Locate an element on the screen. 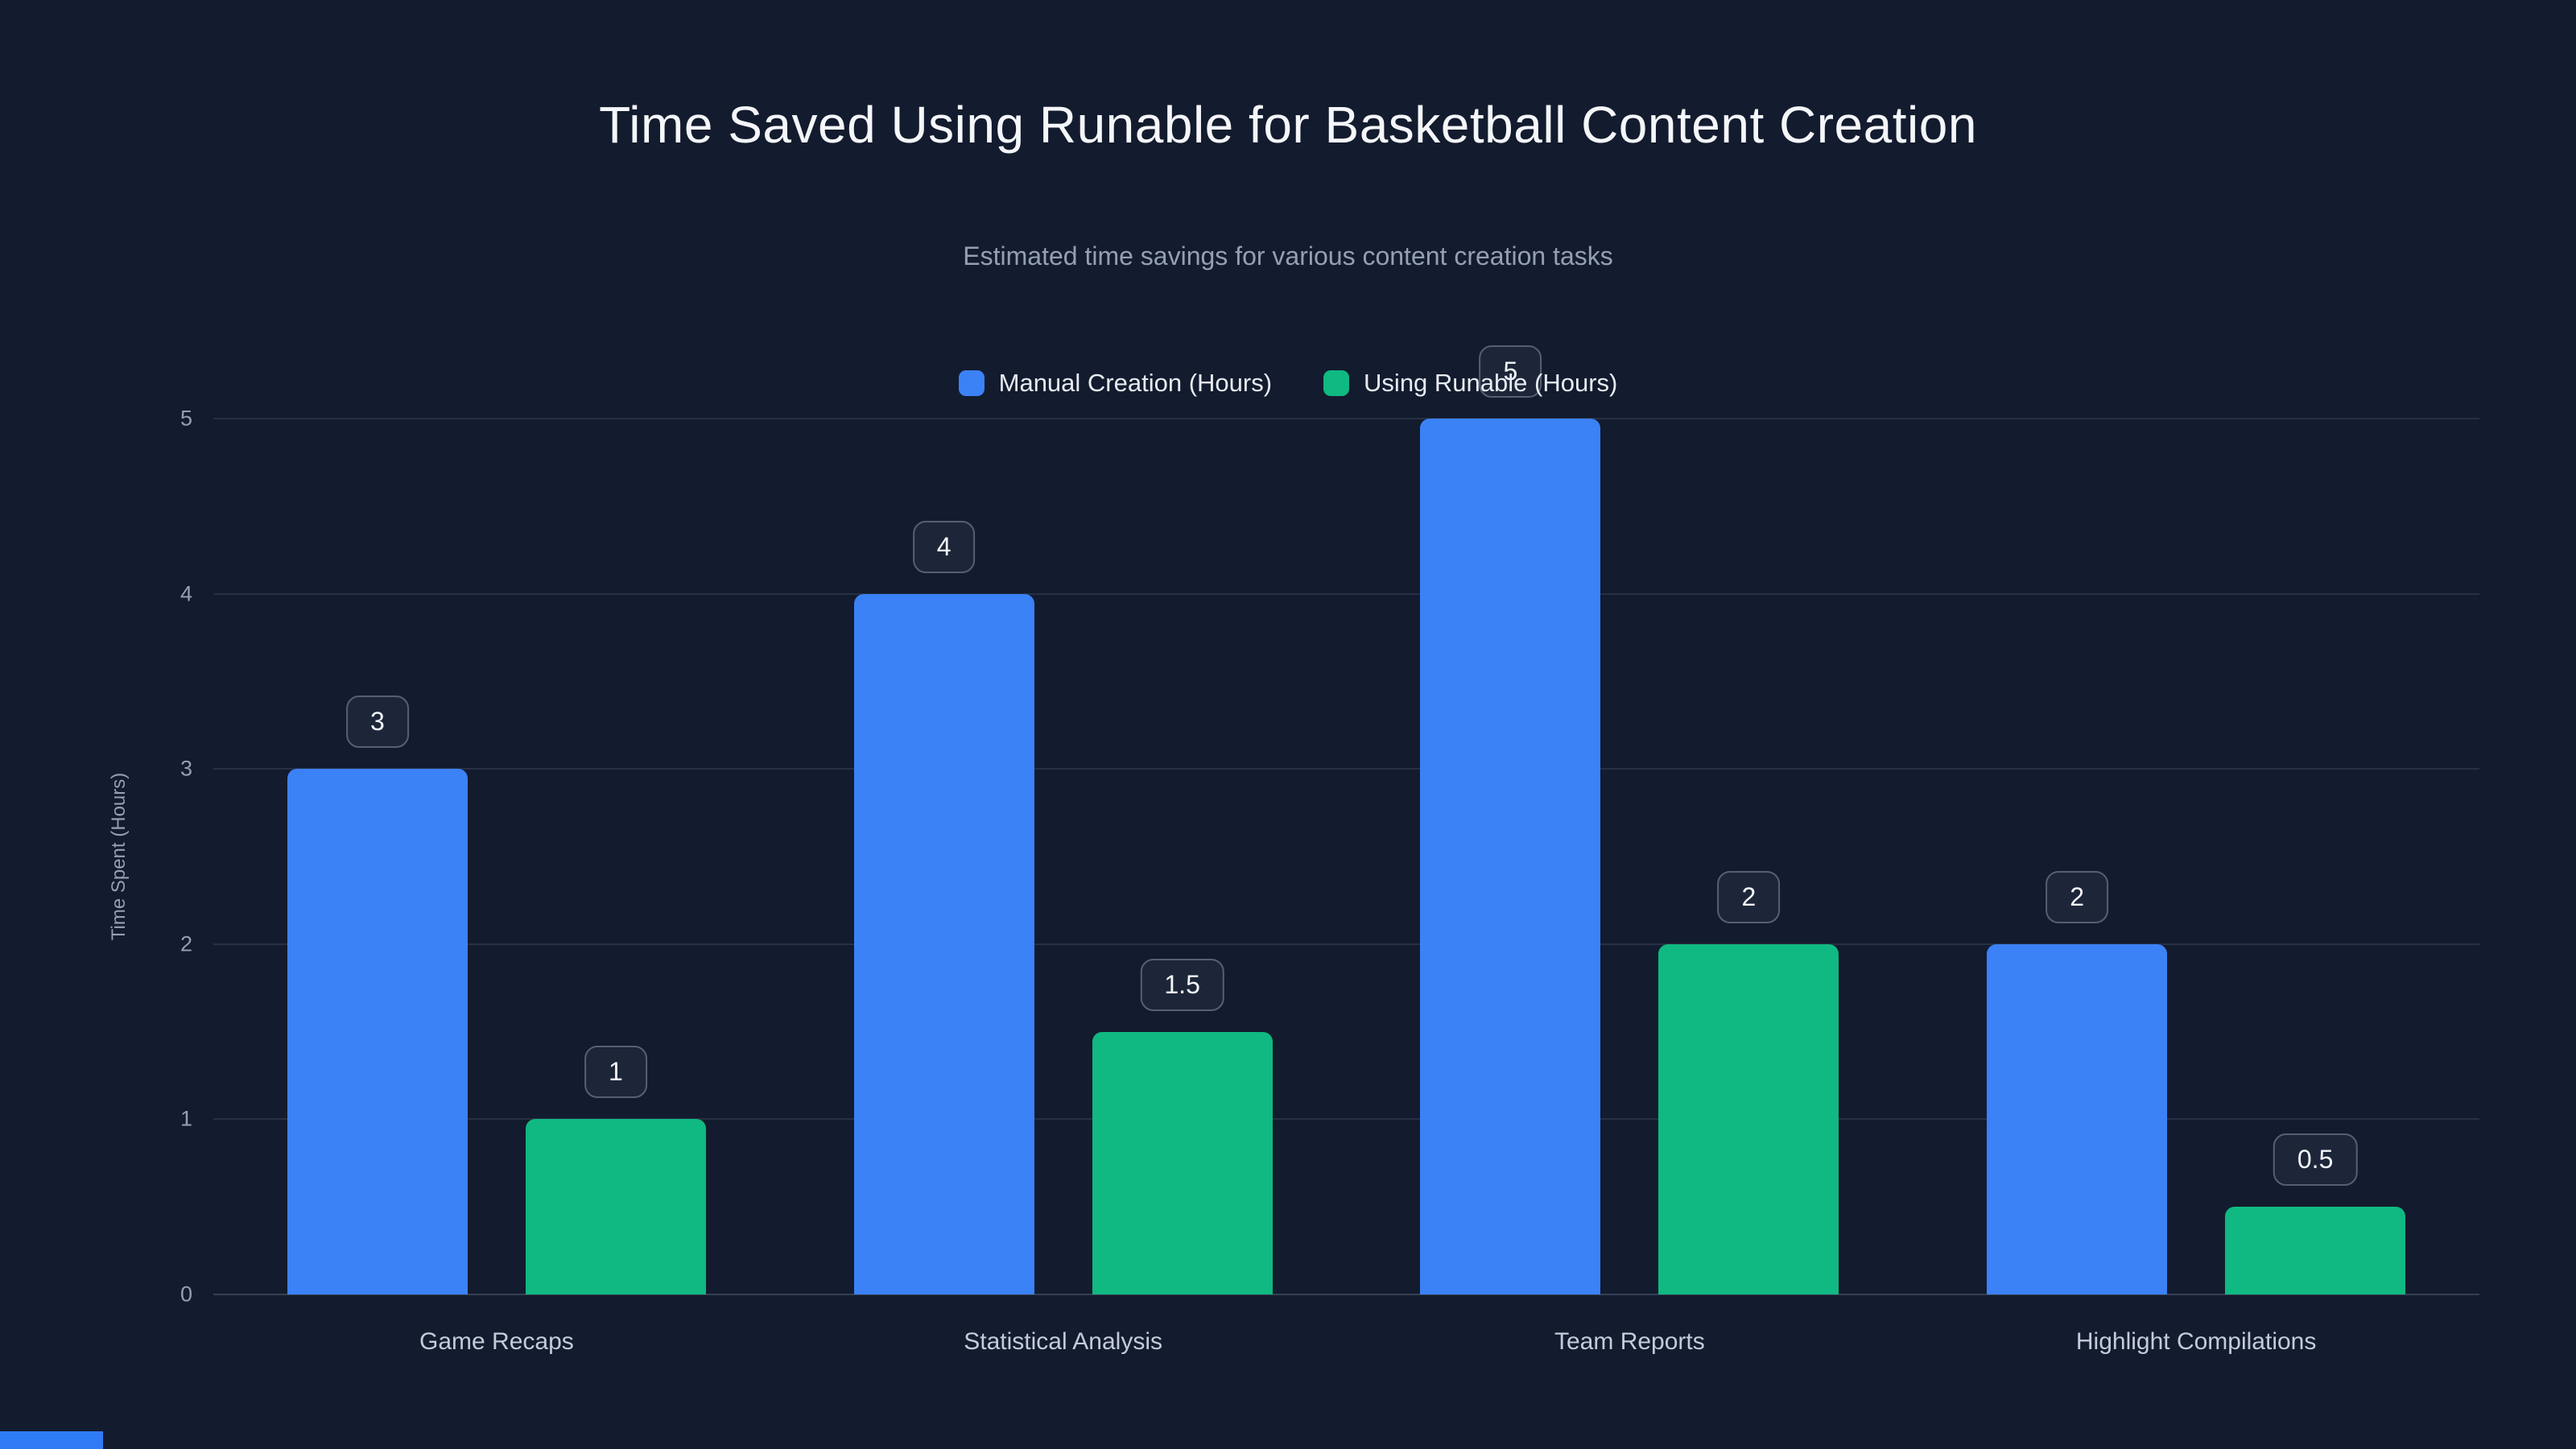 The image size is (2576, 1449). legend-label: Using Runable (Hours) is located at coordinates (1491, 383).